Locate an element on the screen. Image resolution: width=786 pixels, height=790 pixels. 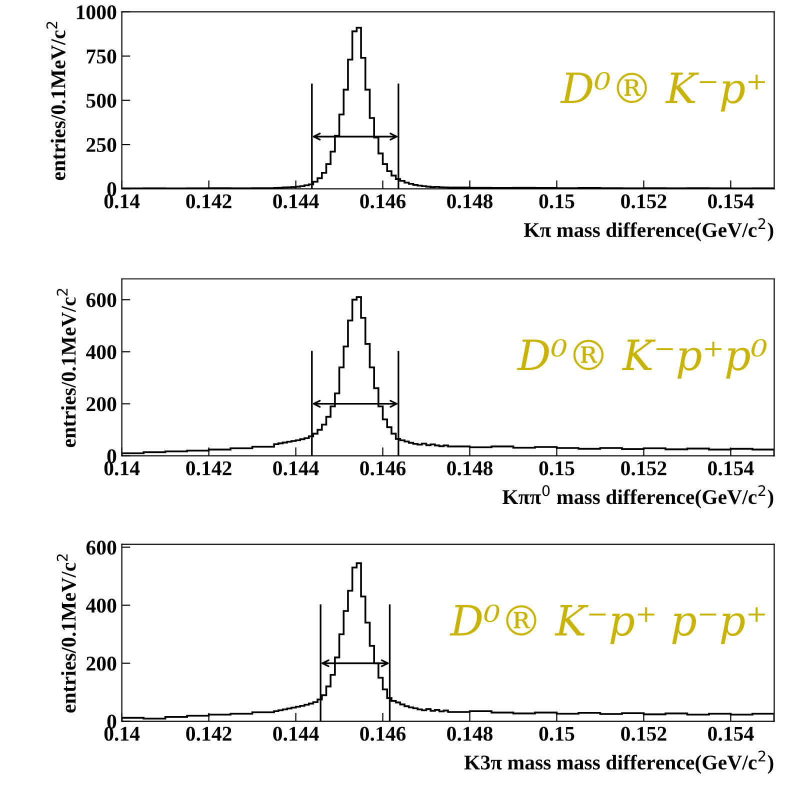
x-axis-title: Kππ$^{0}$ mass difference(GeV/c$^{2}$) is located at coordinates (638, 496).